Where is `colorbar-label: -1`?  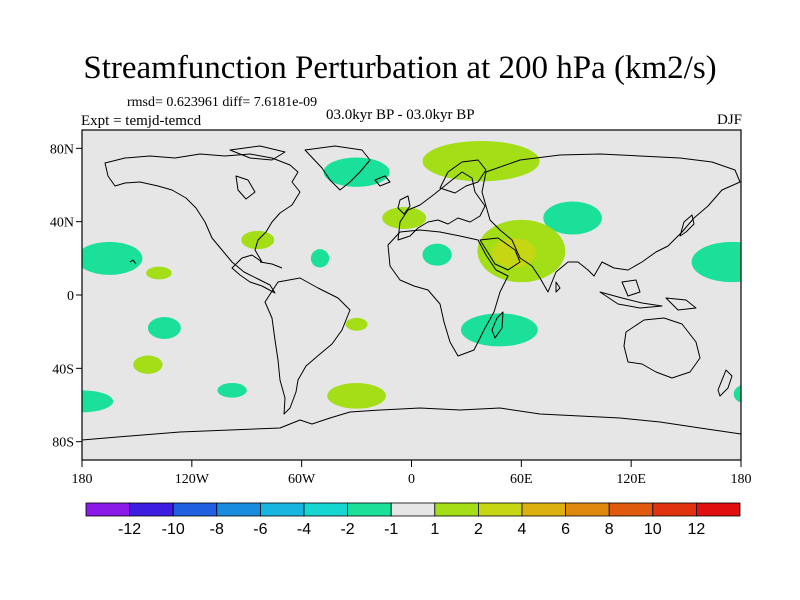 colorbar-label: -1 is located at coordinates (391, 529).